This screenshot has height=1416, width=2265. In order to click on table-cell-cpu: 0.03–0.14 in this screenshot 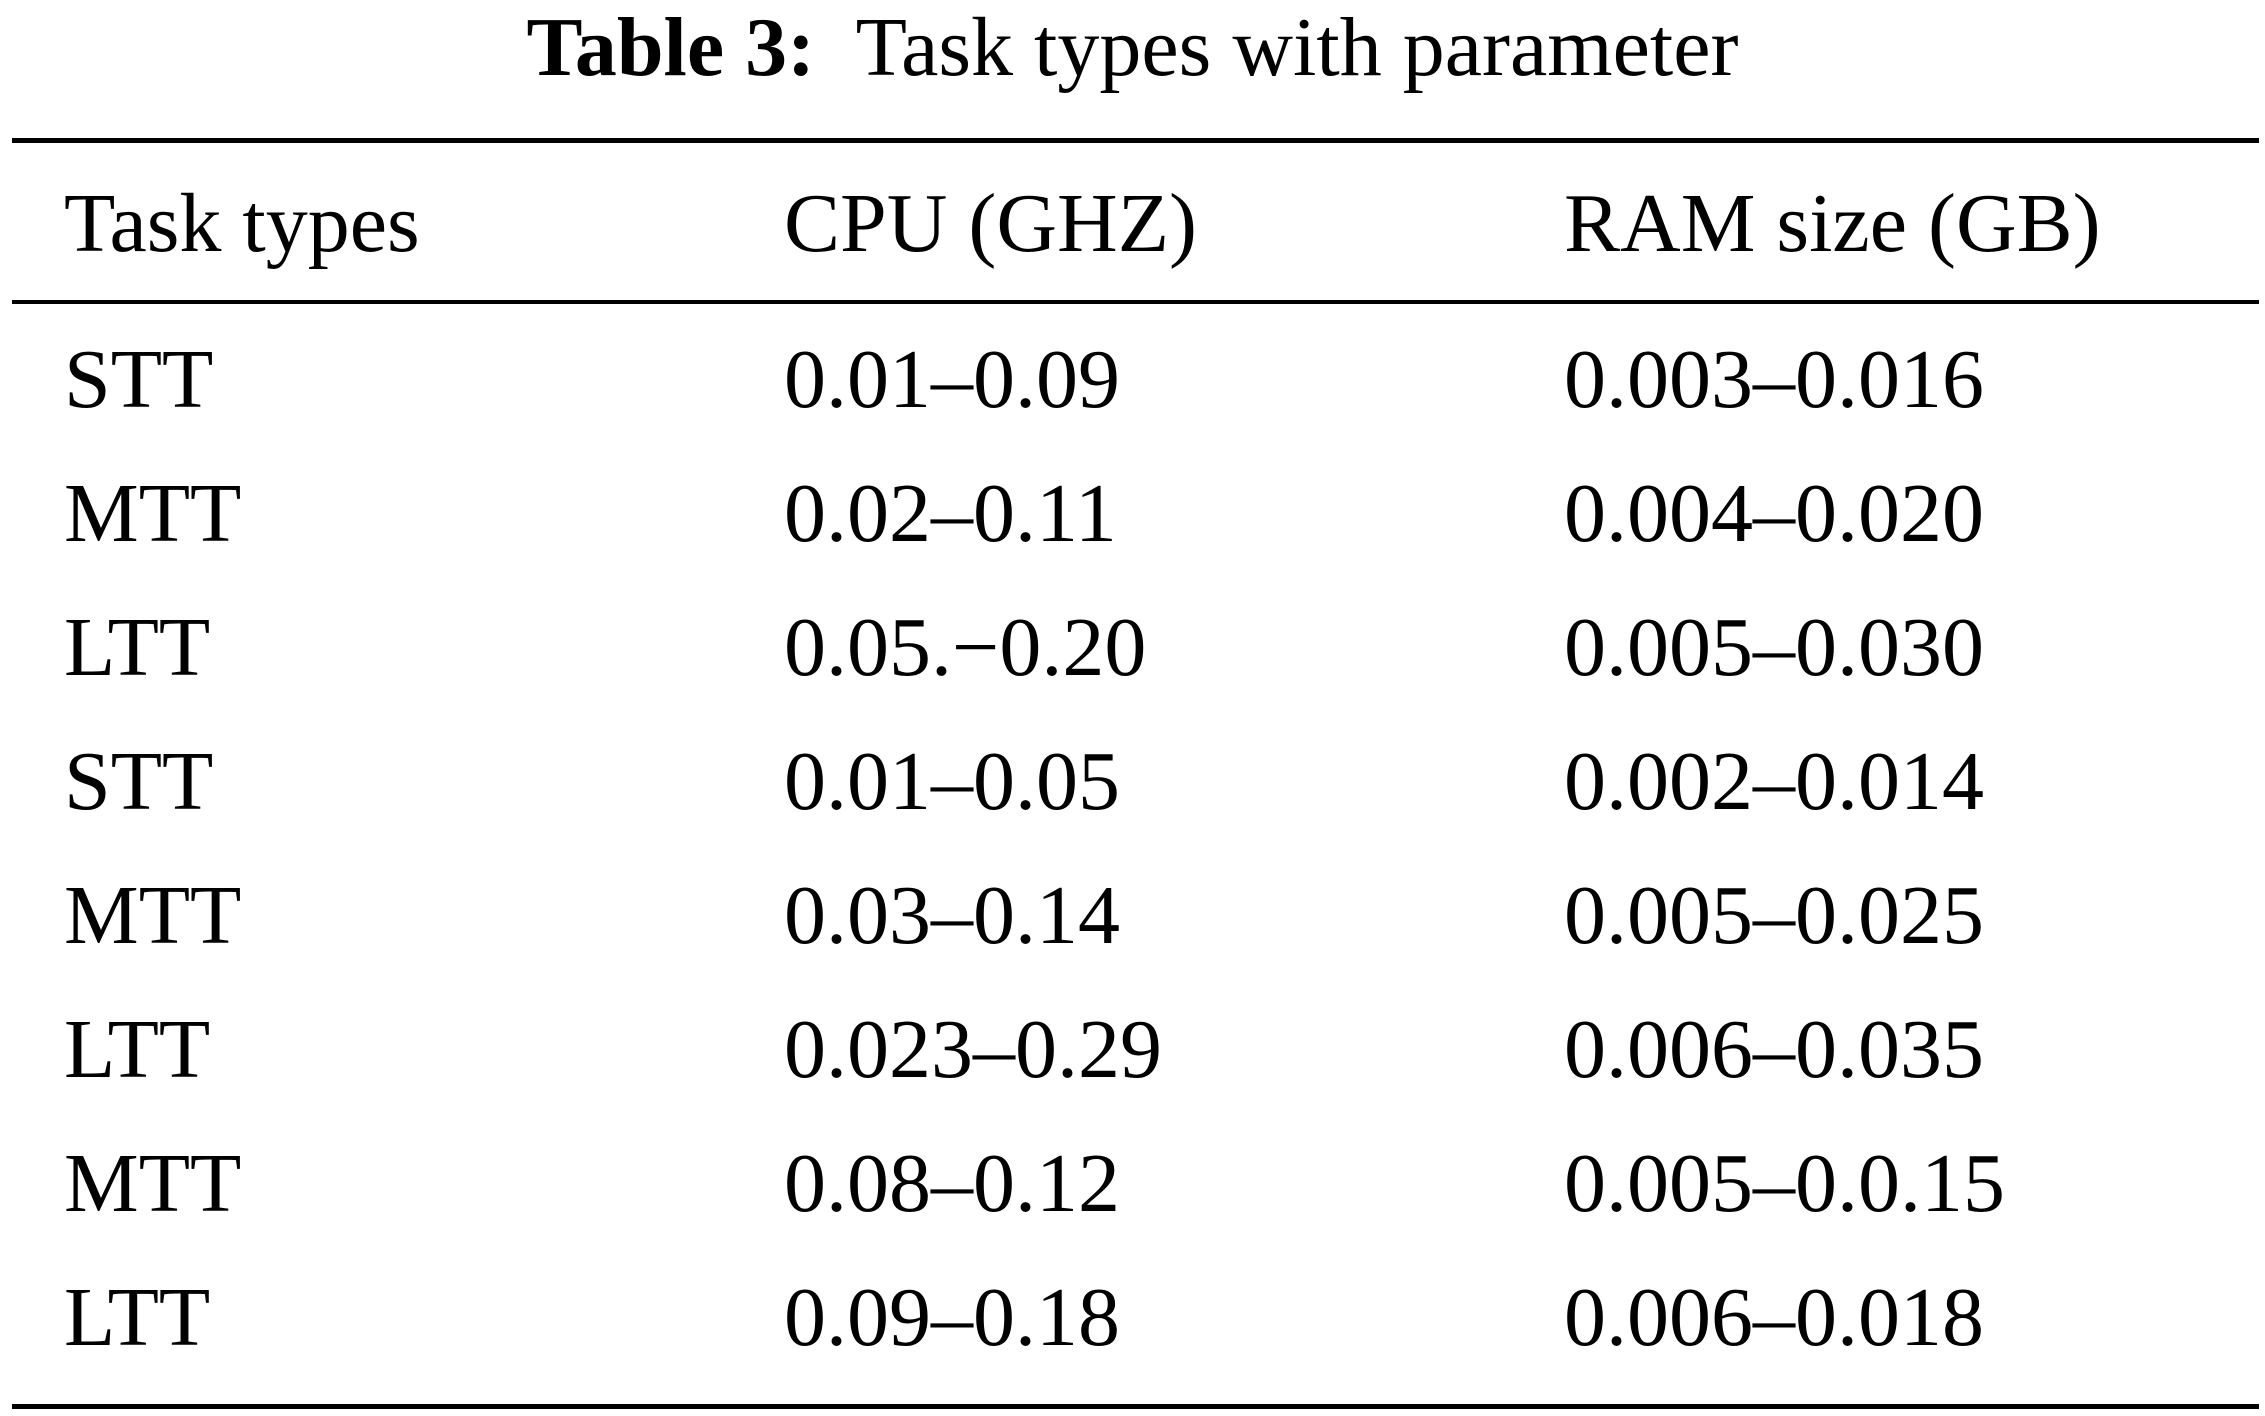, I will do `click(952, 915)`.